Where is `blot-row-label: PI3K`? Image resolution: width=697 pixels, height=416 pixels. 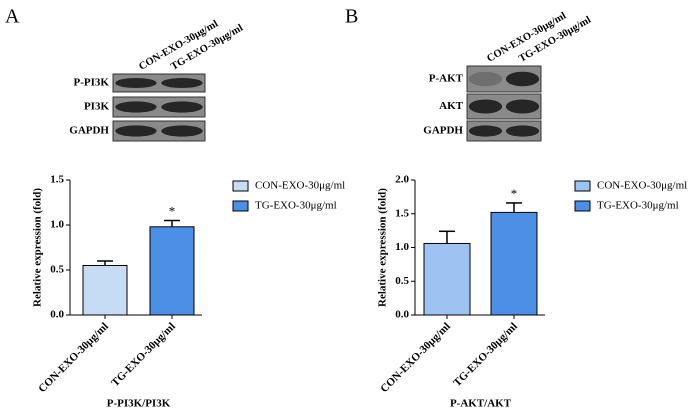 blot-row-label: PI3K is located at coordinates (97, 107).